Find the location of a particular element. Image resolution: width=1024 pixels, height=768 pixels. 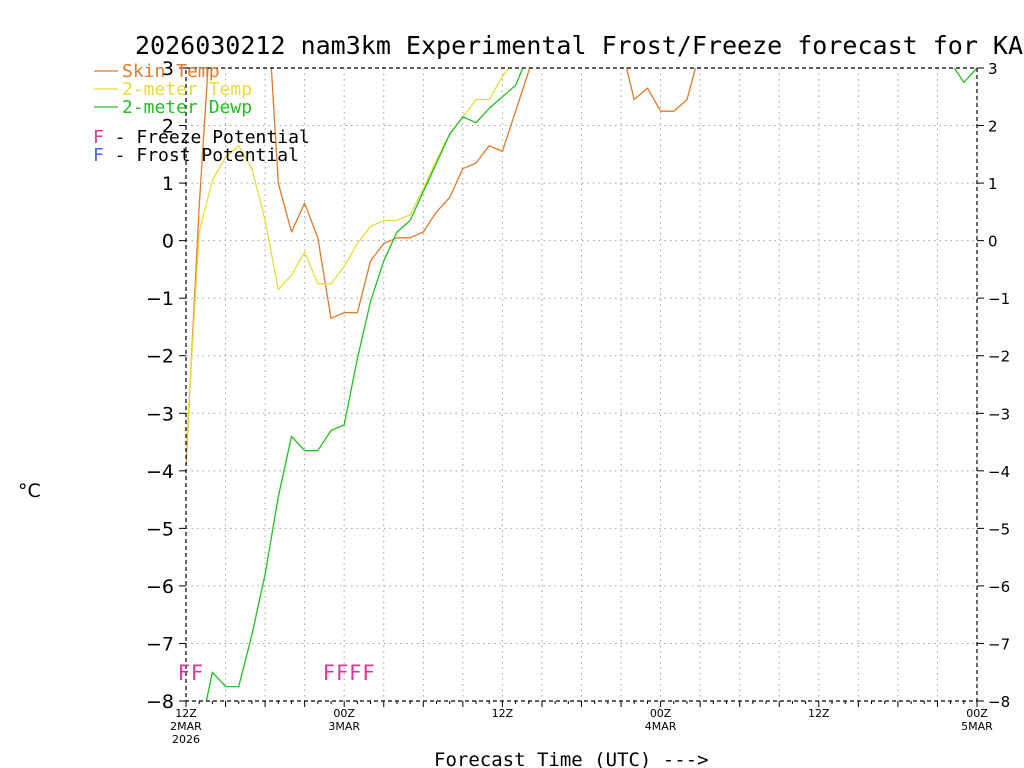

y-tick-label: −2 is located at coordinates (160, 357).